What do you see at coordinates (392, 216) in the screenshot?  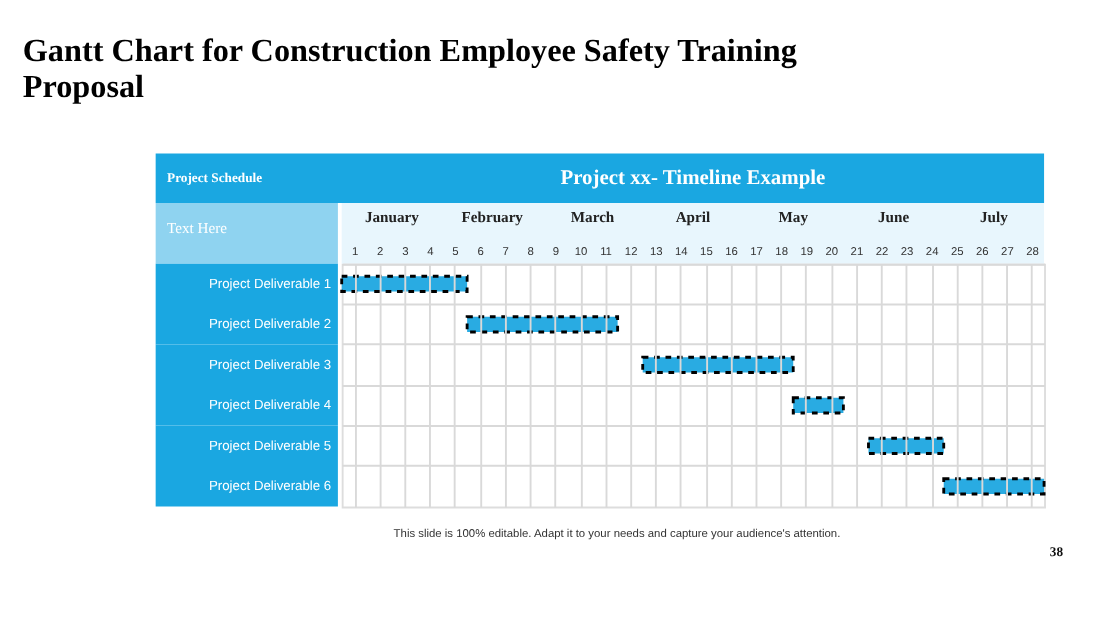 I see `text: January` at bounding box center [392, 216].